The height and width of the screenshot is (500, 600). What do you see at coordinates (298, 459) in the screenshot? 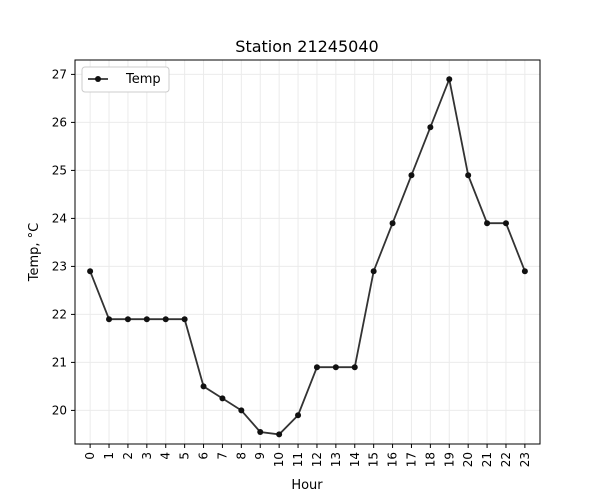
I see `x-tick-label: 11` at bounding box center [298, 459].